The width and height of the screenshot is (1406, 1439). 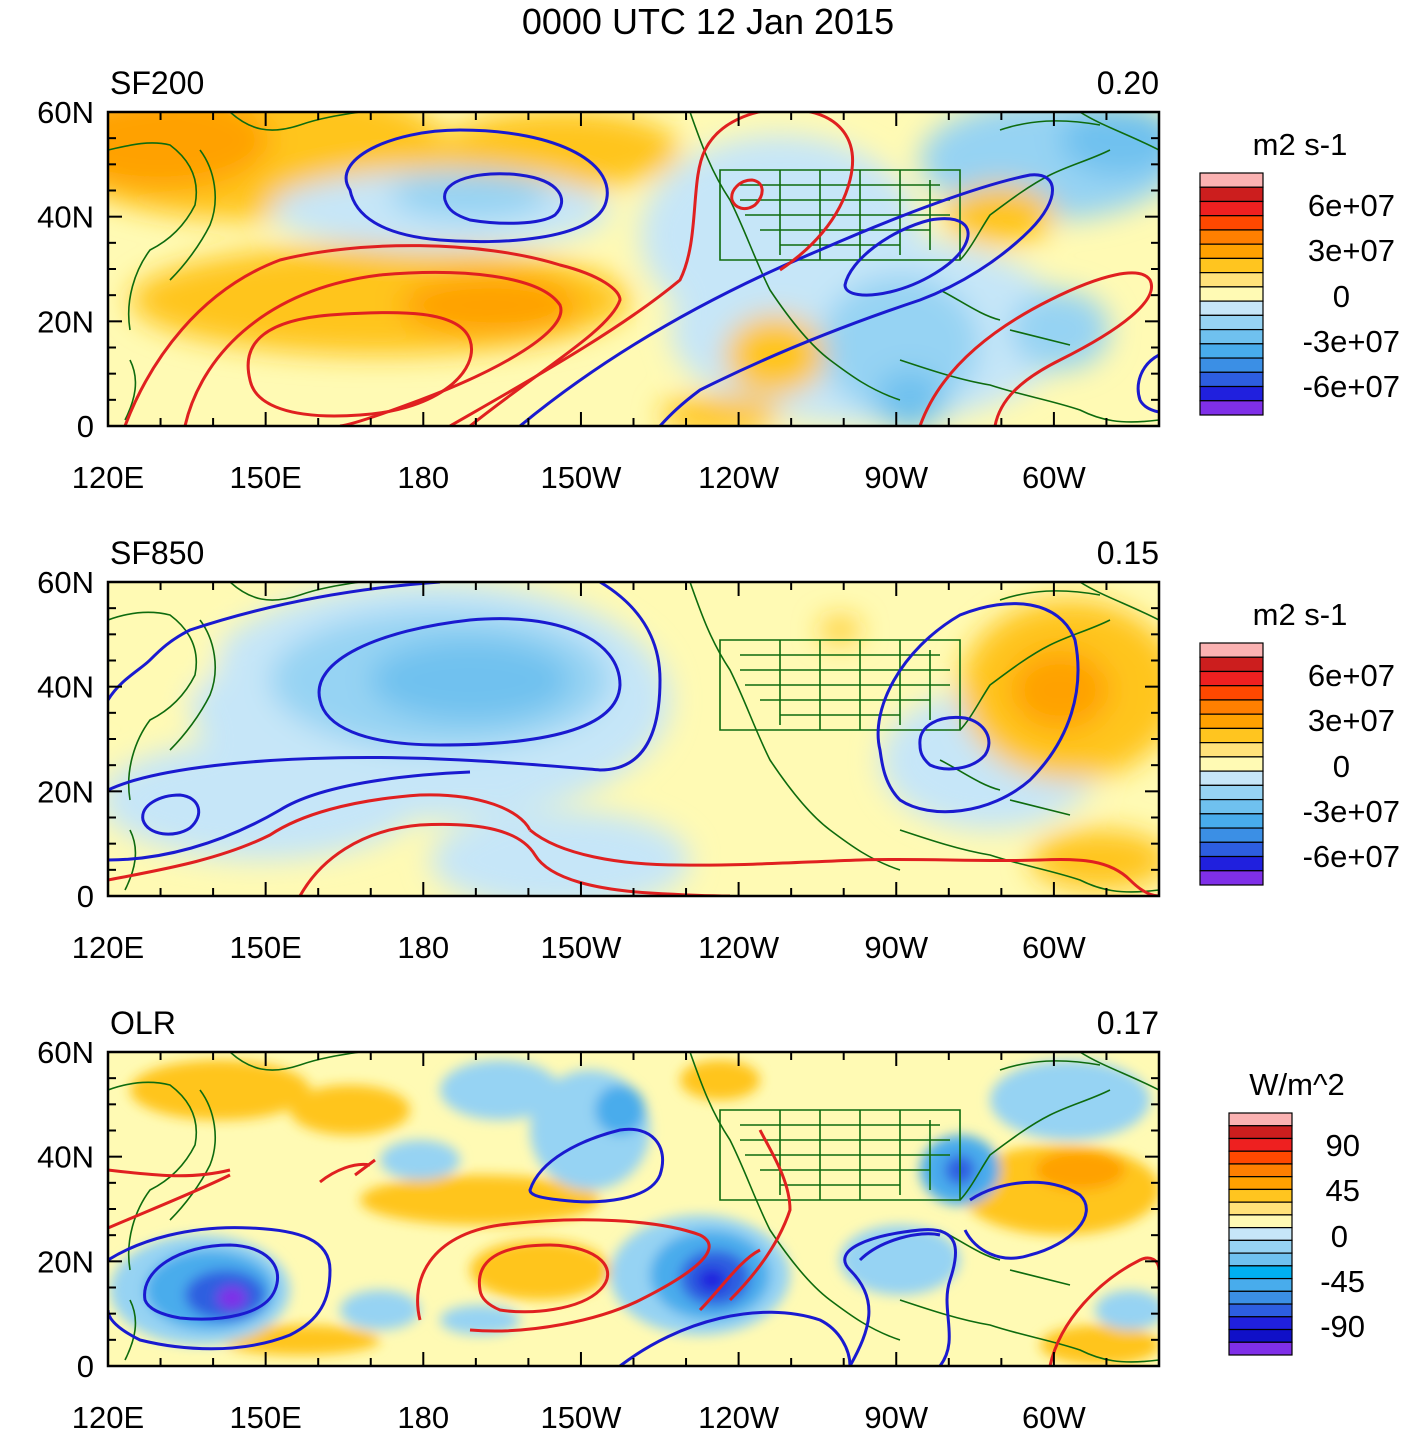 What do you see at coordinates (1343, 1145) in the screenshot?
I see `olr-colorbar-tick-0: 90` at bounding box center [1343, 1145].